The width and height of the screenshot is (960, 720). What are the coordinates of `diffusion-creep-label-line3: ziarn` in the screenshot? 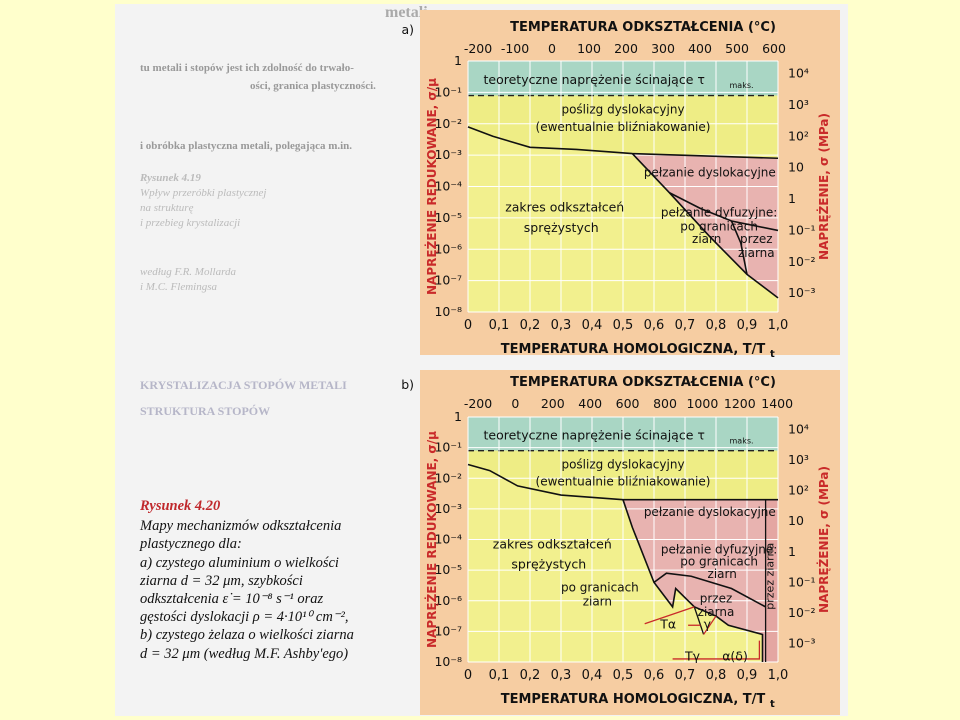 It's located at (706, 239).